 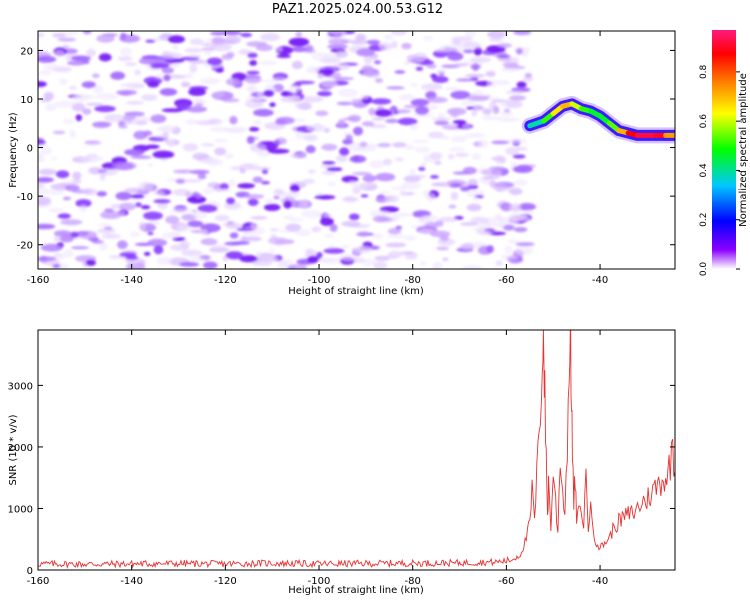 I want to click on heatmap-x-label: Height of straight line (km), so click(x=356, y=291).